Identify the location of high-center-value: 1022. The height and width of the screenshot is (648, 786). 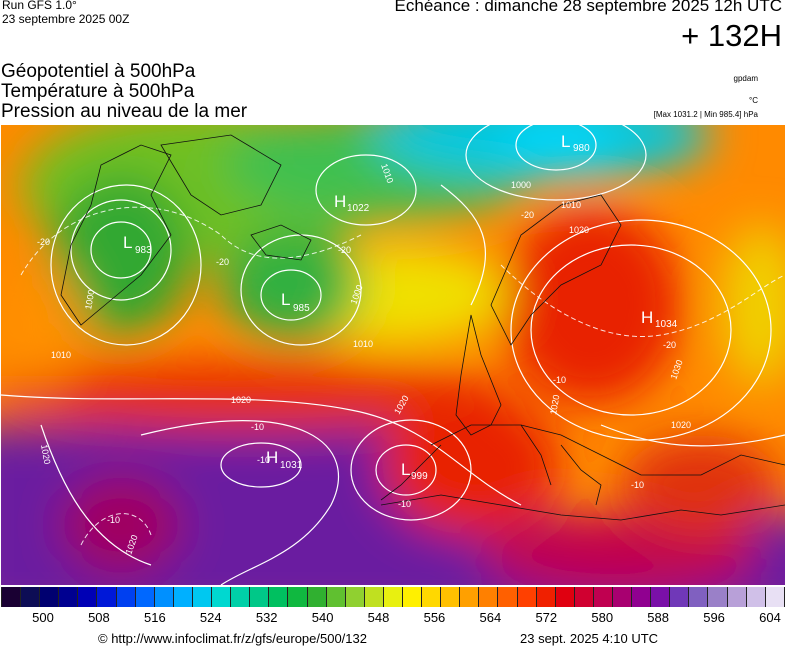
(358, 208).